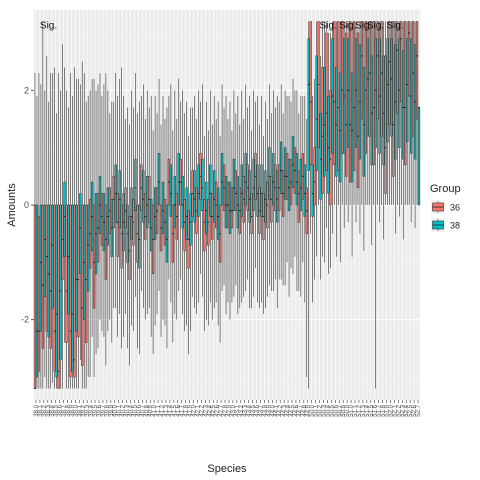 The image size is (480, 480). Describe the element at coordinates (41, 410) in the screenshot. I see `x-tick-label: 38.1` at that location.